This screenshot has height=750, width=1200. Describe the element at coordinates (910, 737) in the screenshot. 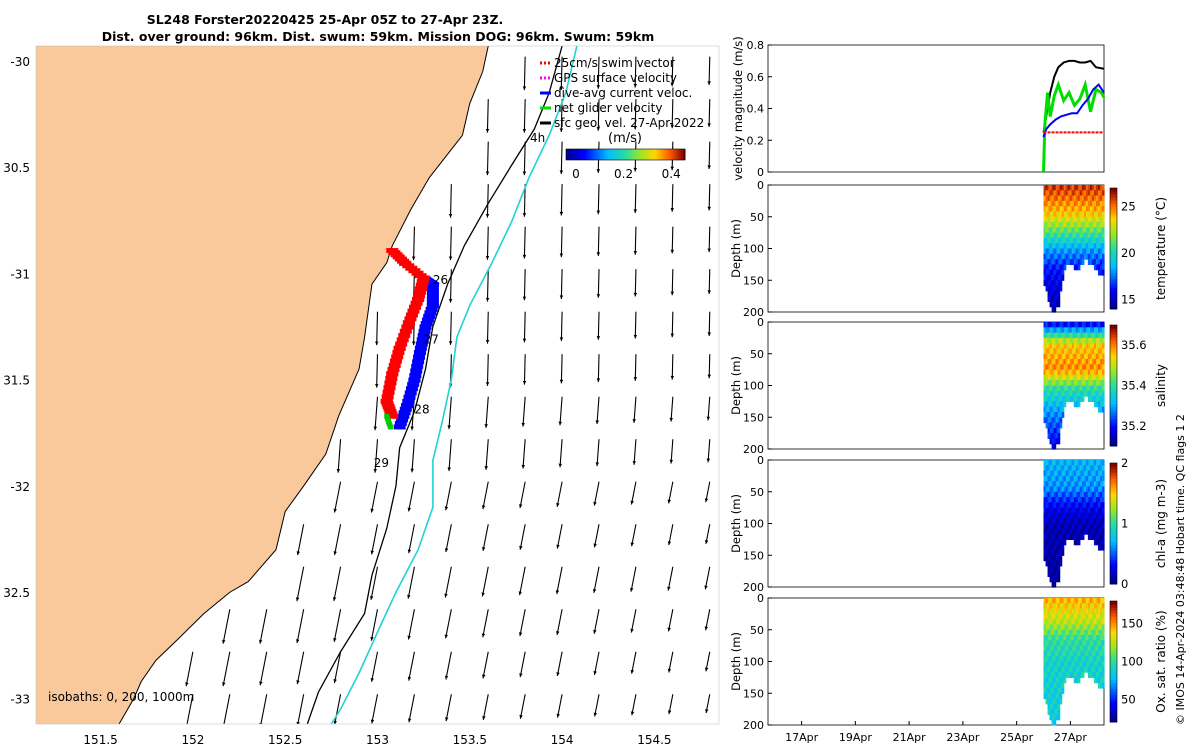

I see `section-xtick: 21Apr` at that location.